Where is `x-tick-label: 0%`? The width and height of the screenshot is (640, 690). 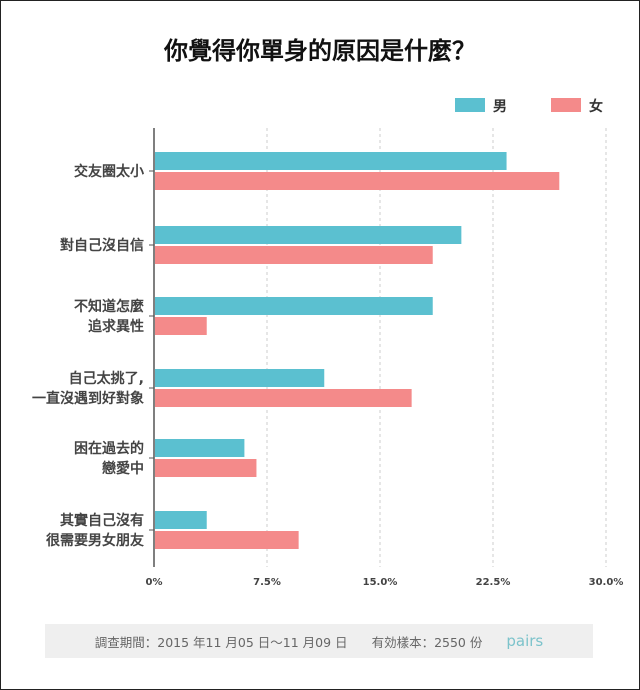
x-tick-label: 0% is located at coordinates (154, 582).